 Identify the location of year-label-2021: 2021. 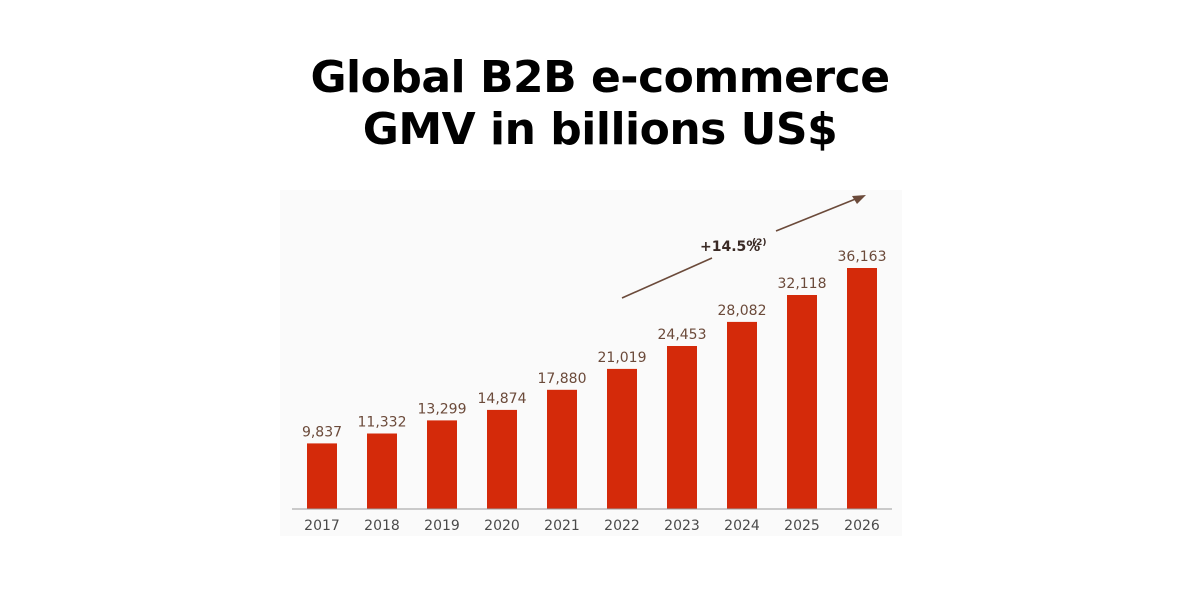
(562, 526).